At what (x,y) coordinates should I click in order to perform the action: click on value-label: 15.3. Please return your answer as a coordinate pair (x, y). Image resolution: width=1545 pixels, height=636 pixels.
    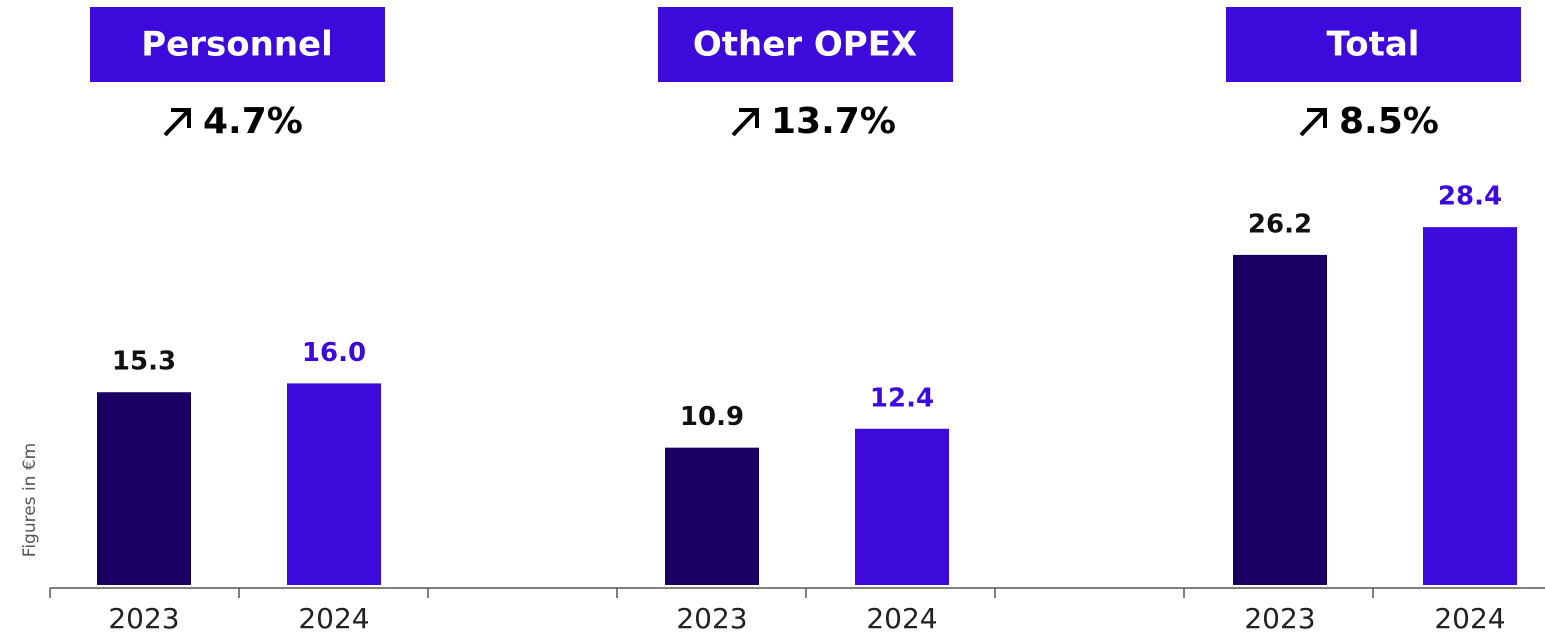
    Looking at the image, I should click on (144, 362).